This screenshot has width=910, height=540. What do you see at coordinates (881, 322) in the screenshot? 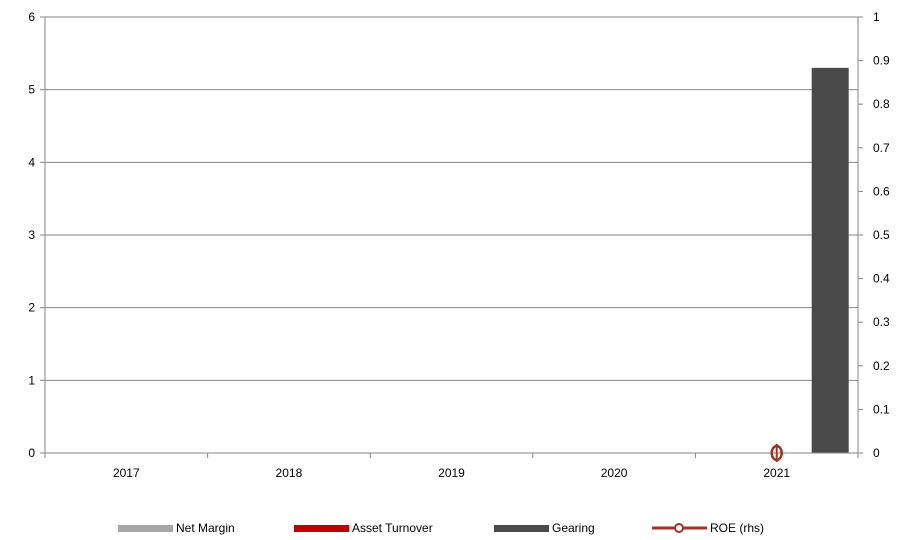
I see `right-tick-label: 0.3` at bounding box center [881, 322].